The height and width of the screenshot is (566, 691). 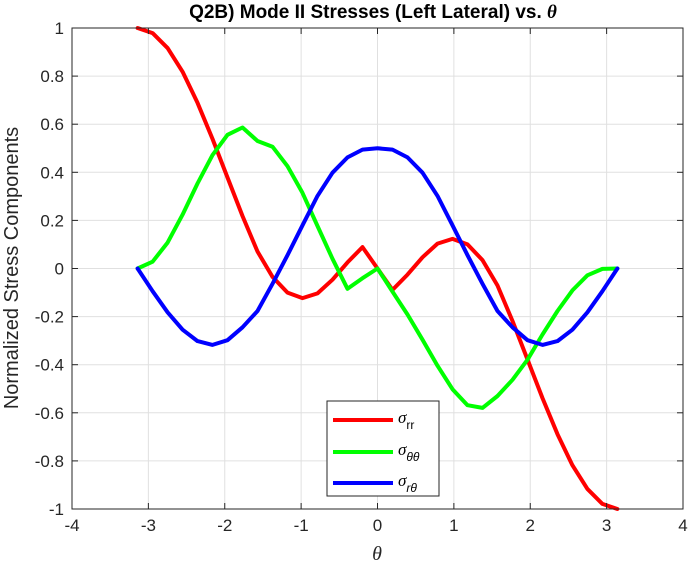 What do you see at coordinates (59, 28) in the screenshot?
I see `y-tick-label: 1` at bounding box center [59, 28].